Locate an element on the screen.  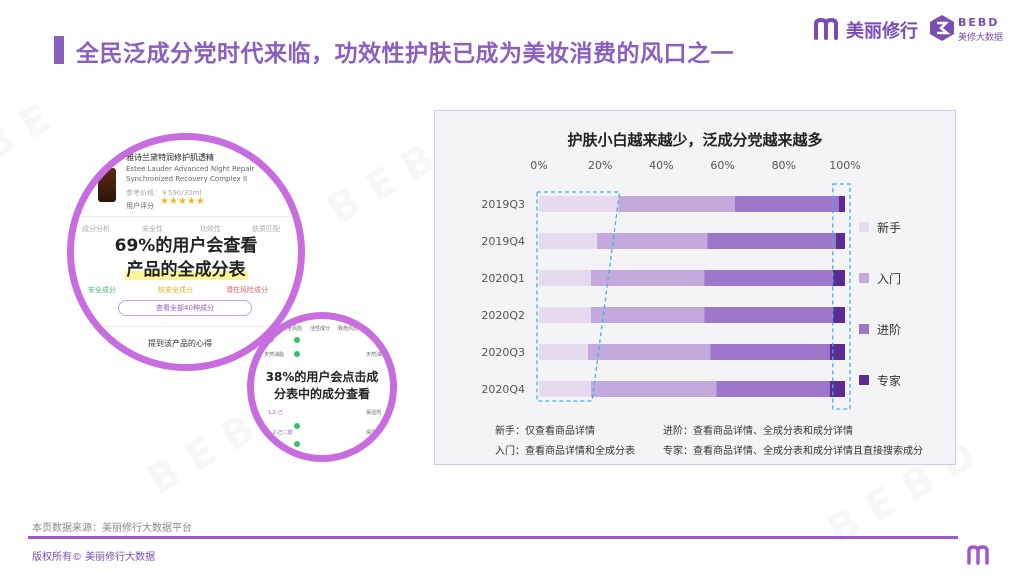
product-en-2: Synchronized Recovery Complex II is located at coordinates (187, 179).